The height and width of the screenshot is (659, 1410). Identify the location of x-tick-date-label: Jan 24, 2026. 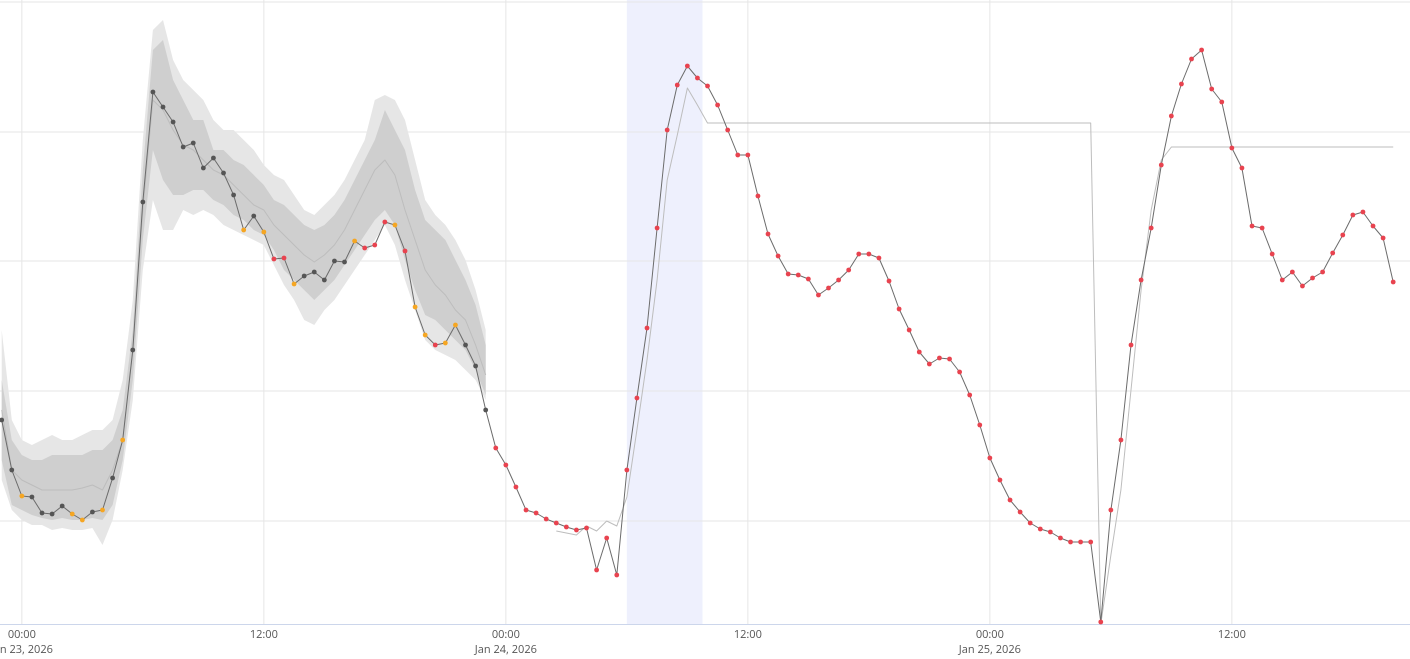
(505, 649).